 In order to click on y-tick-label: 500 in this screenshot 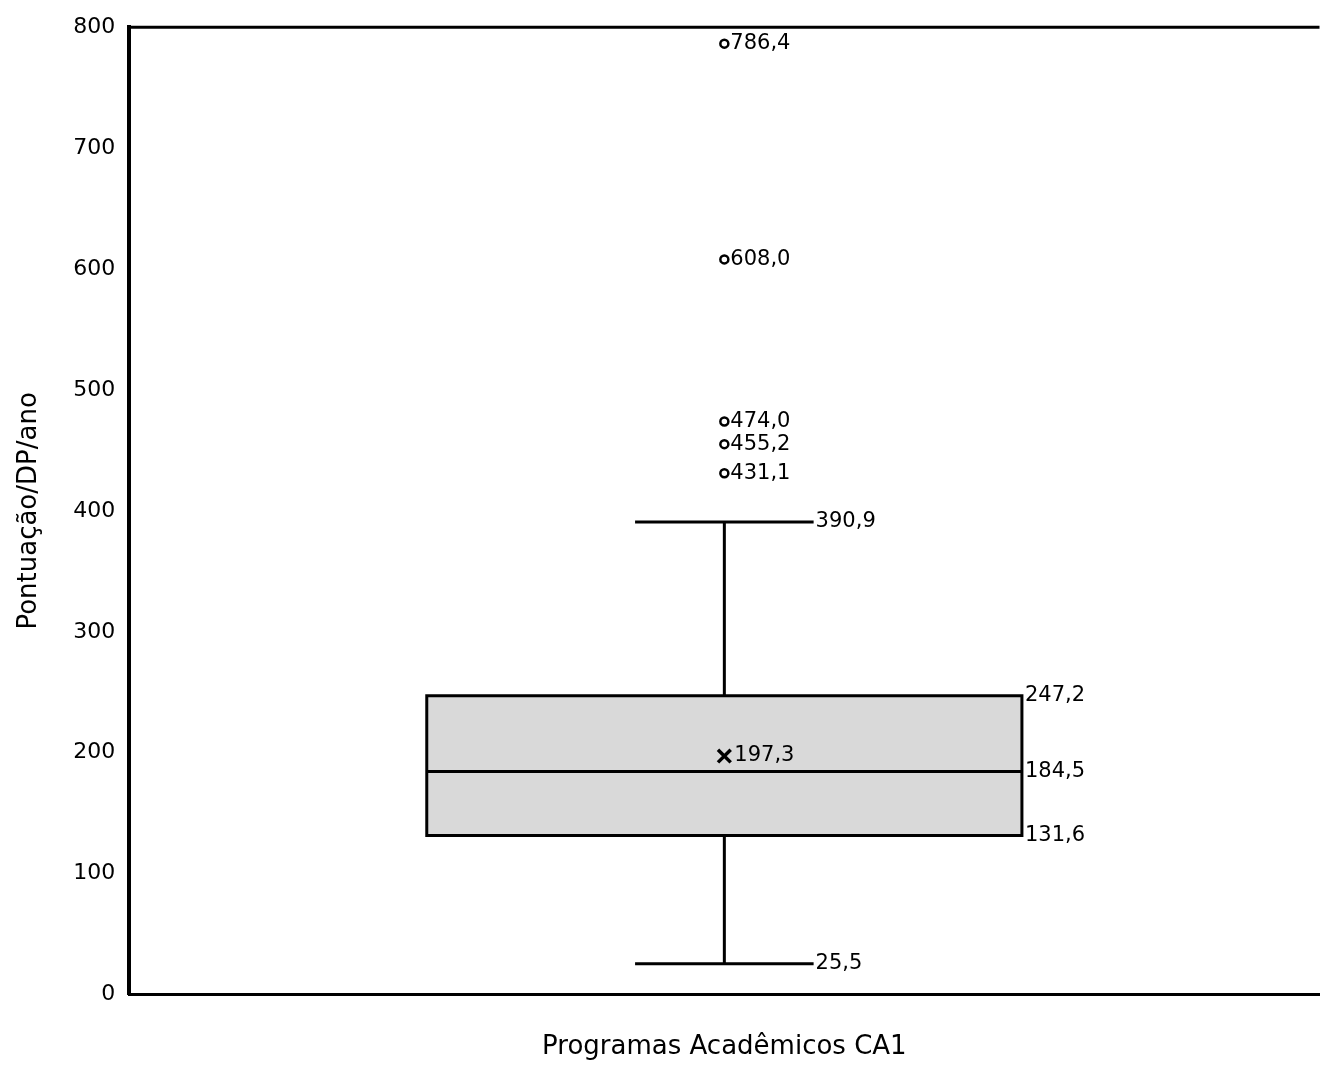, I will do `click(94, 388)`.